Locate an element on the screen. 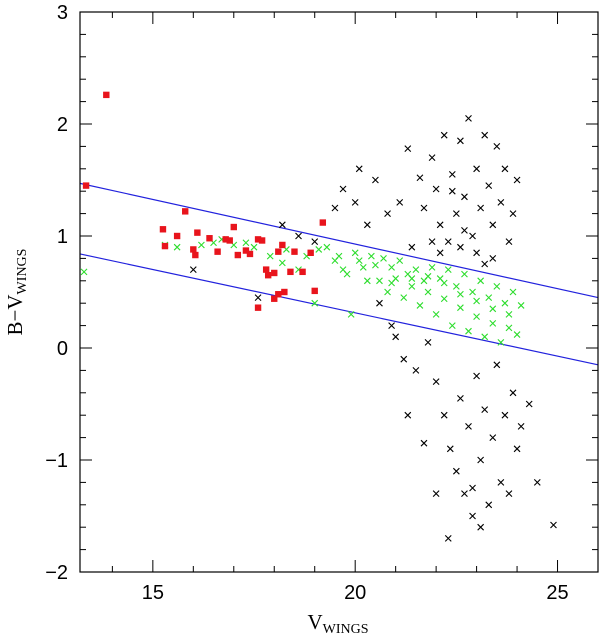 This screenshot has width=600, height=636. x-tick-label: 25 is located at coordinates (557, 593).